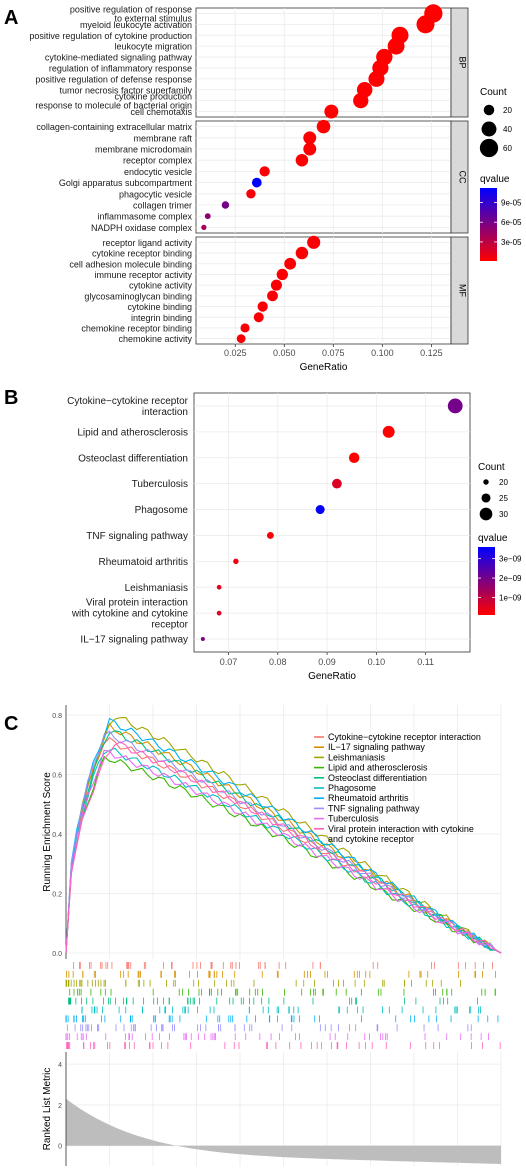 This screenshot has width=526, height=1170. Describe the element at coordinates (137, 536) in the screenshot. I see `pathway-label: TNF signaling pathway` at that location.